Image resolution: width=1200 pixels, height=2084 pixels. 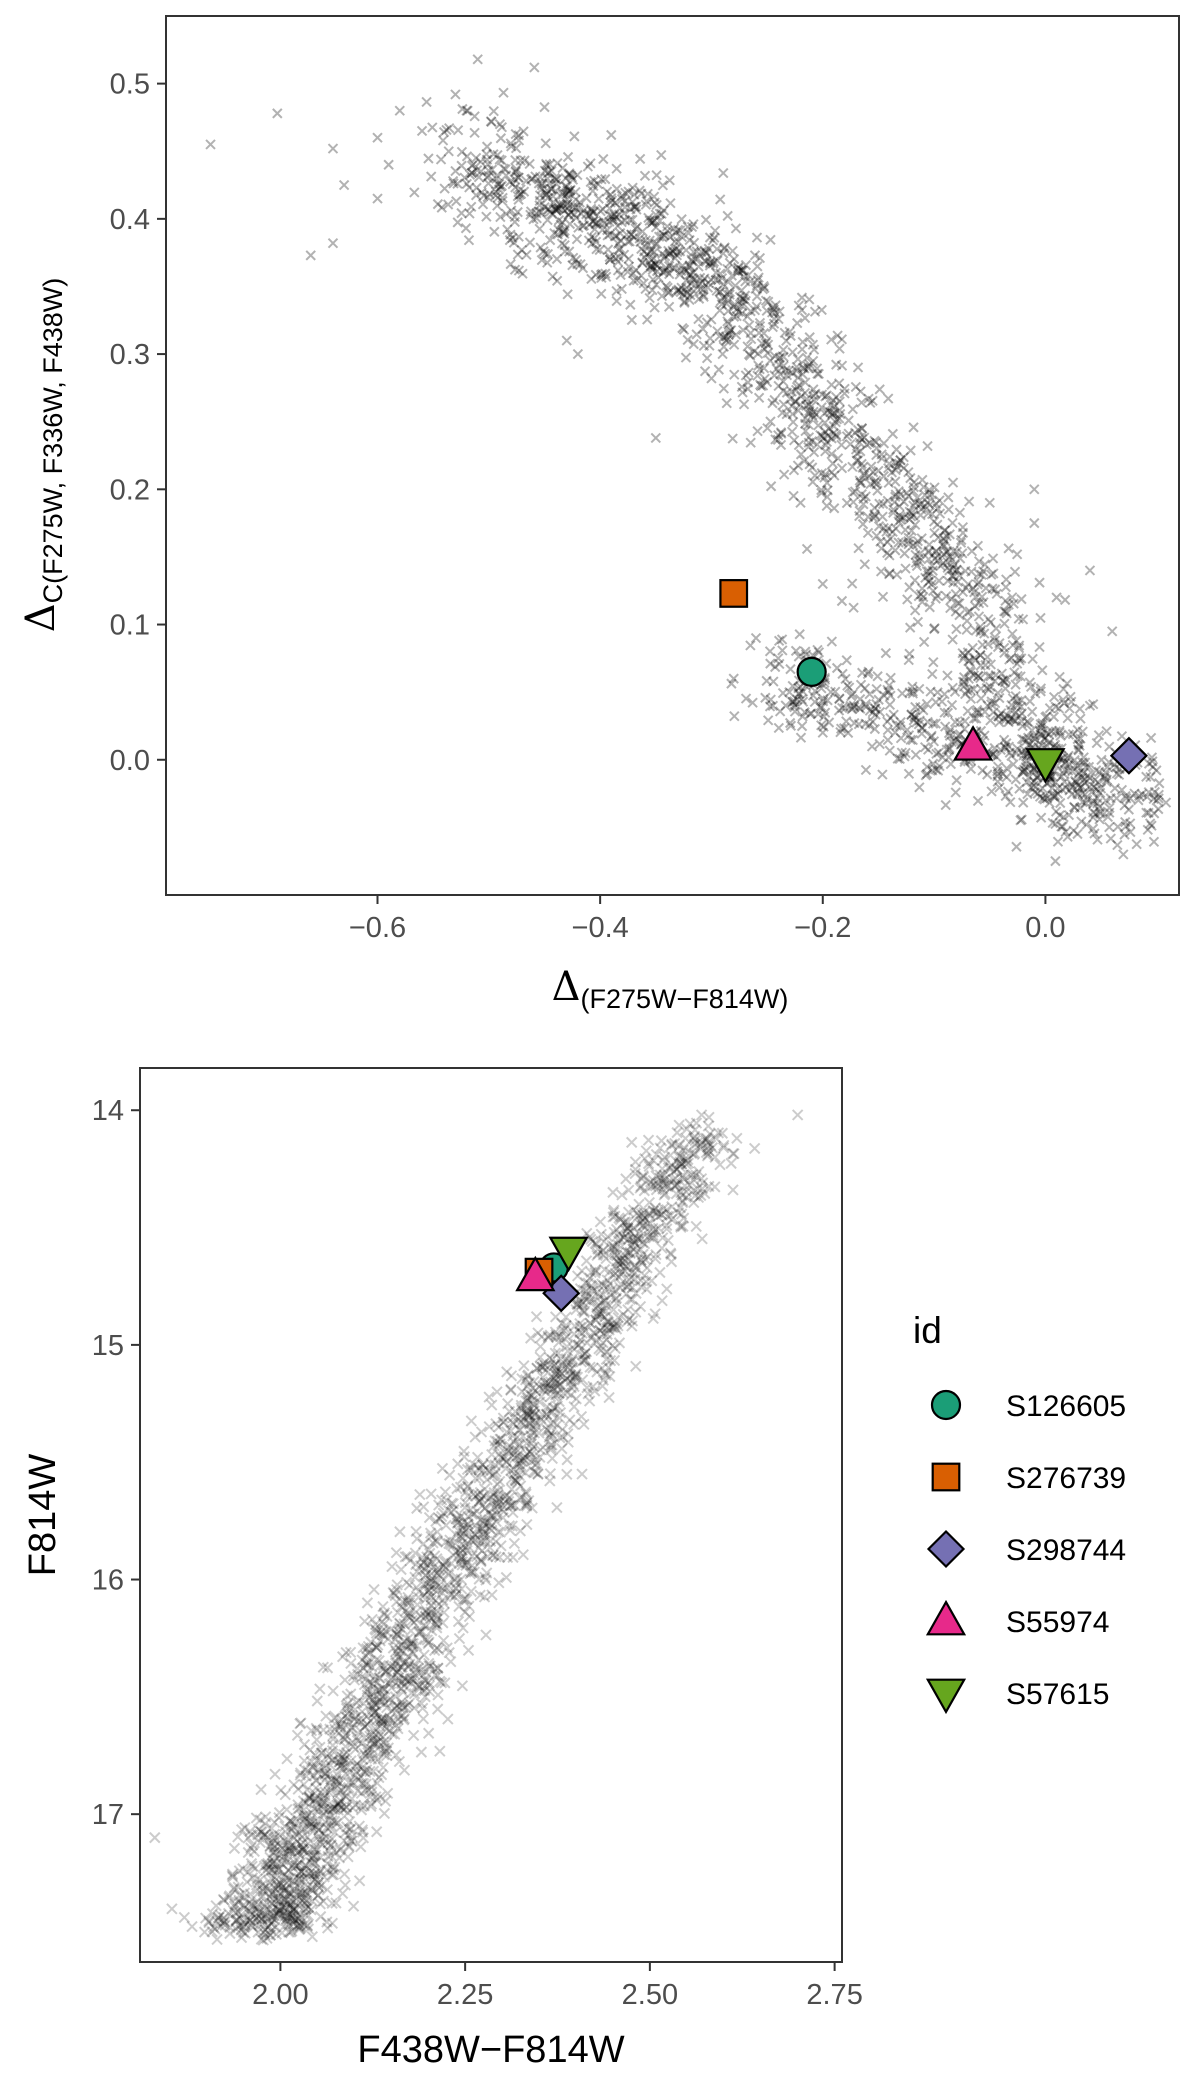 What do you see at coordinates (1045, 928) in the screenshot?
I see `top-x-tick-label: 0.0` at bounding box center [1045, 928].